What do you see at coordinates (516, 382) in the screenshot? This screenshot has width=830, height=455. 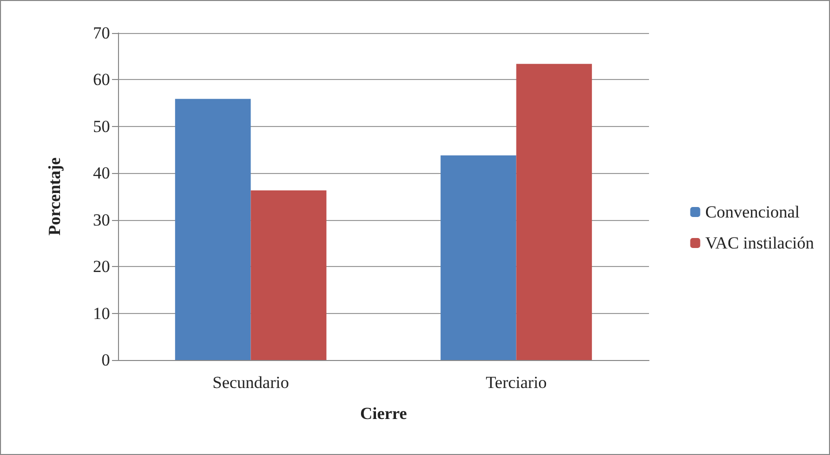 I see `x-tick-label: Terciario` at bounding box center [516, 382].